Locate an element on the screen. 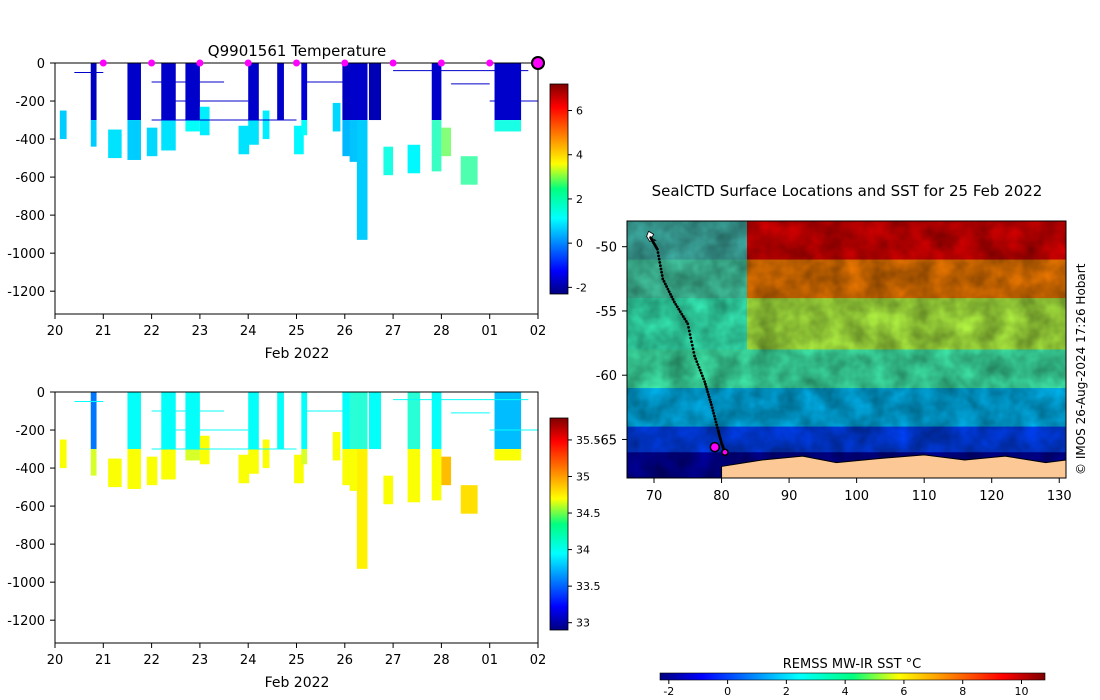 The width and height of the screenshot is (1100, 700). map-x-tick-label: 120 is located at coordinates (991, 496).